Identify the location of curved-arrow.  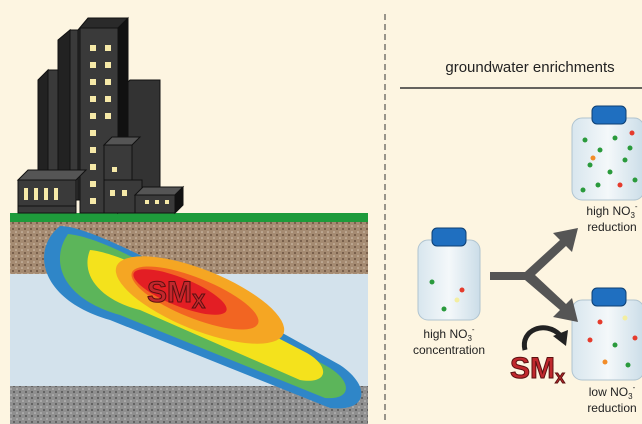
(541, 338).